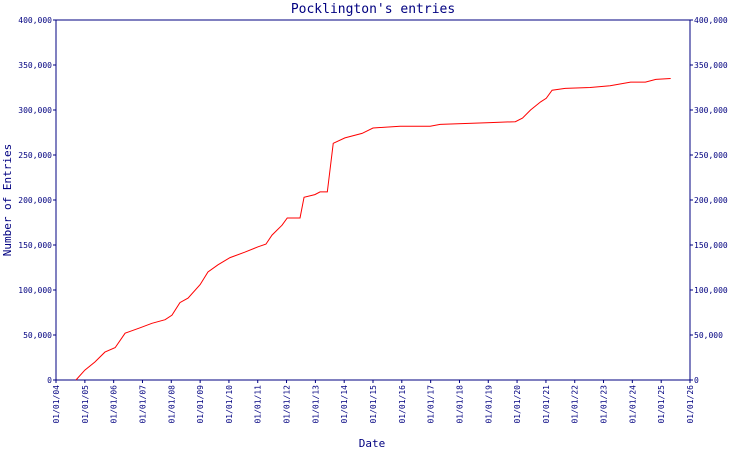  What do you see at coordinates (459, 404) in the screenshot?
I see `x-tick-label: 01/01/18` at bounding box center [459, 404].